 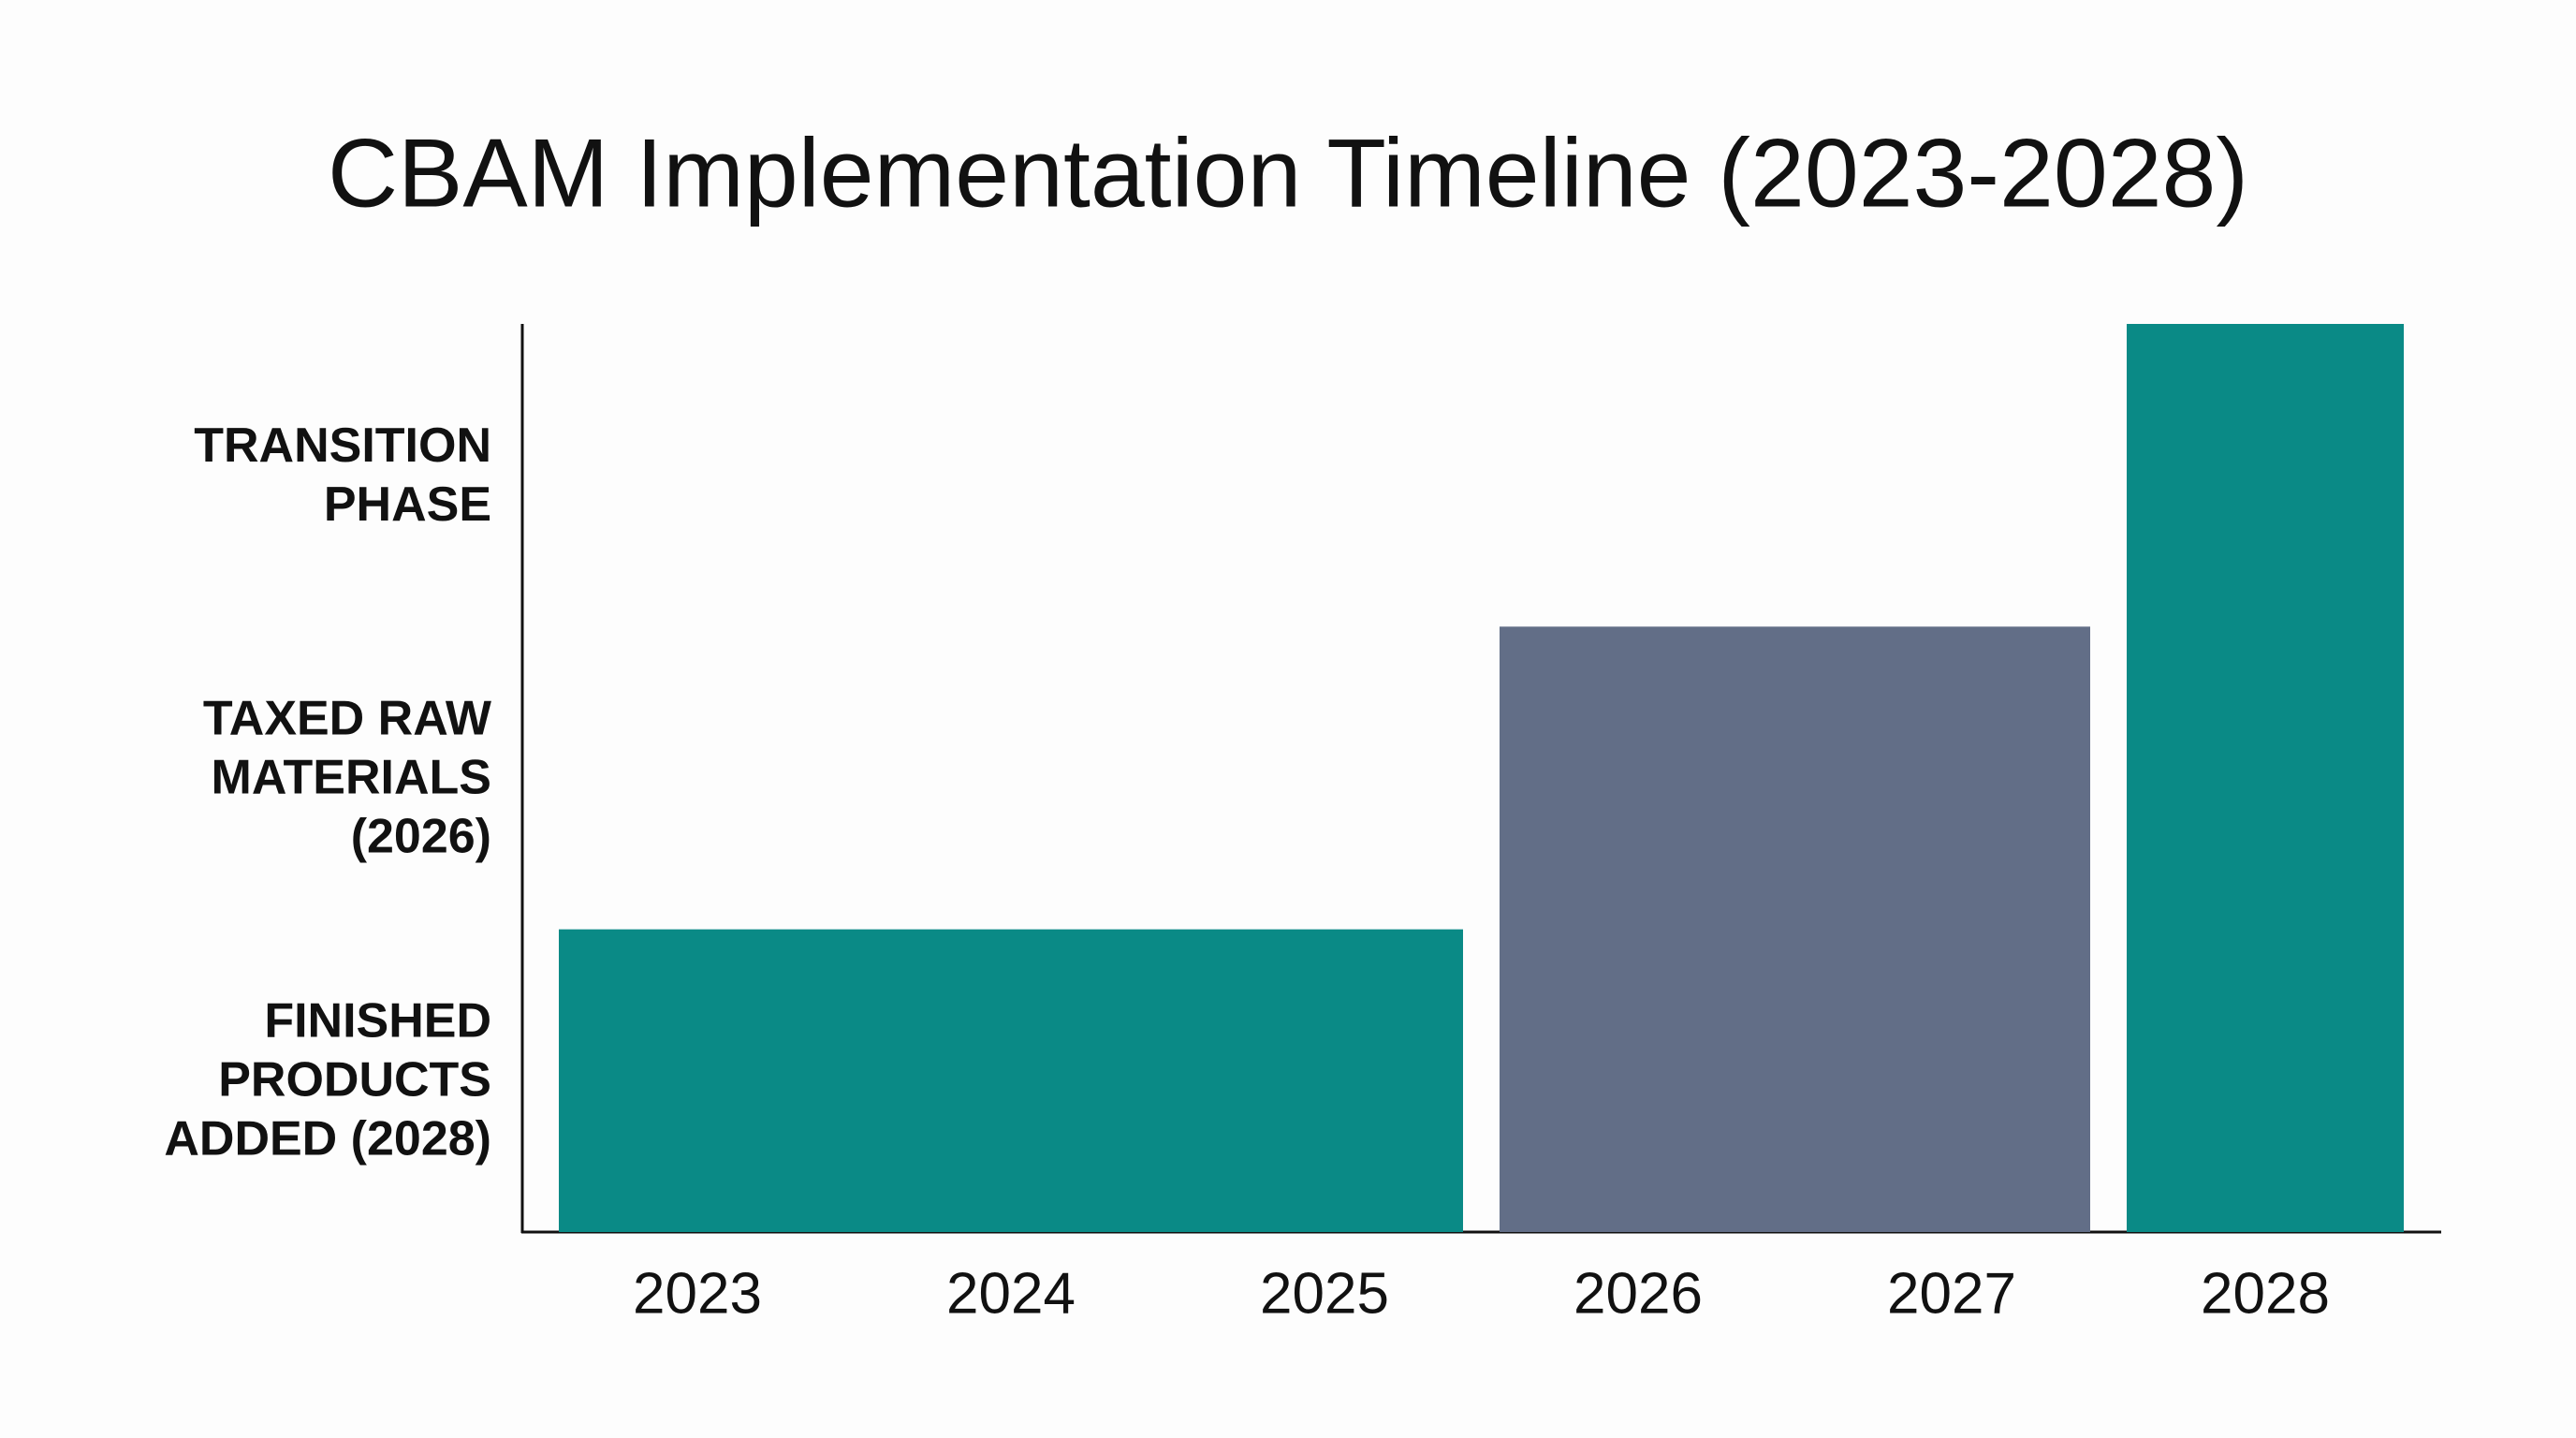 I want to click on x-tick-label: 2026, so click(x=1638, y=1293).